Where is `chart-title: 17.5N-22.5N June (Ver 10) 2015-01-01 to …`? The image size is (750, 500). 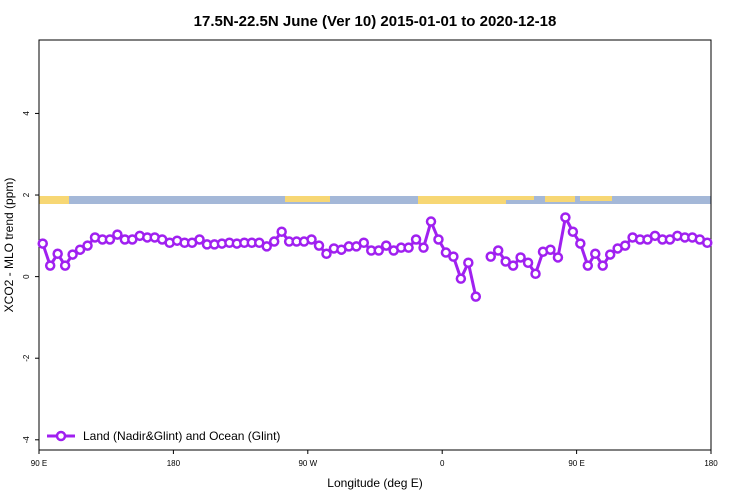
chart-title: 17.5N-22.5N June (Ver 10) 2015-01-01 to … is located at coordinates (375, 21).